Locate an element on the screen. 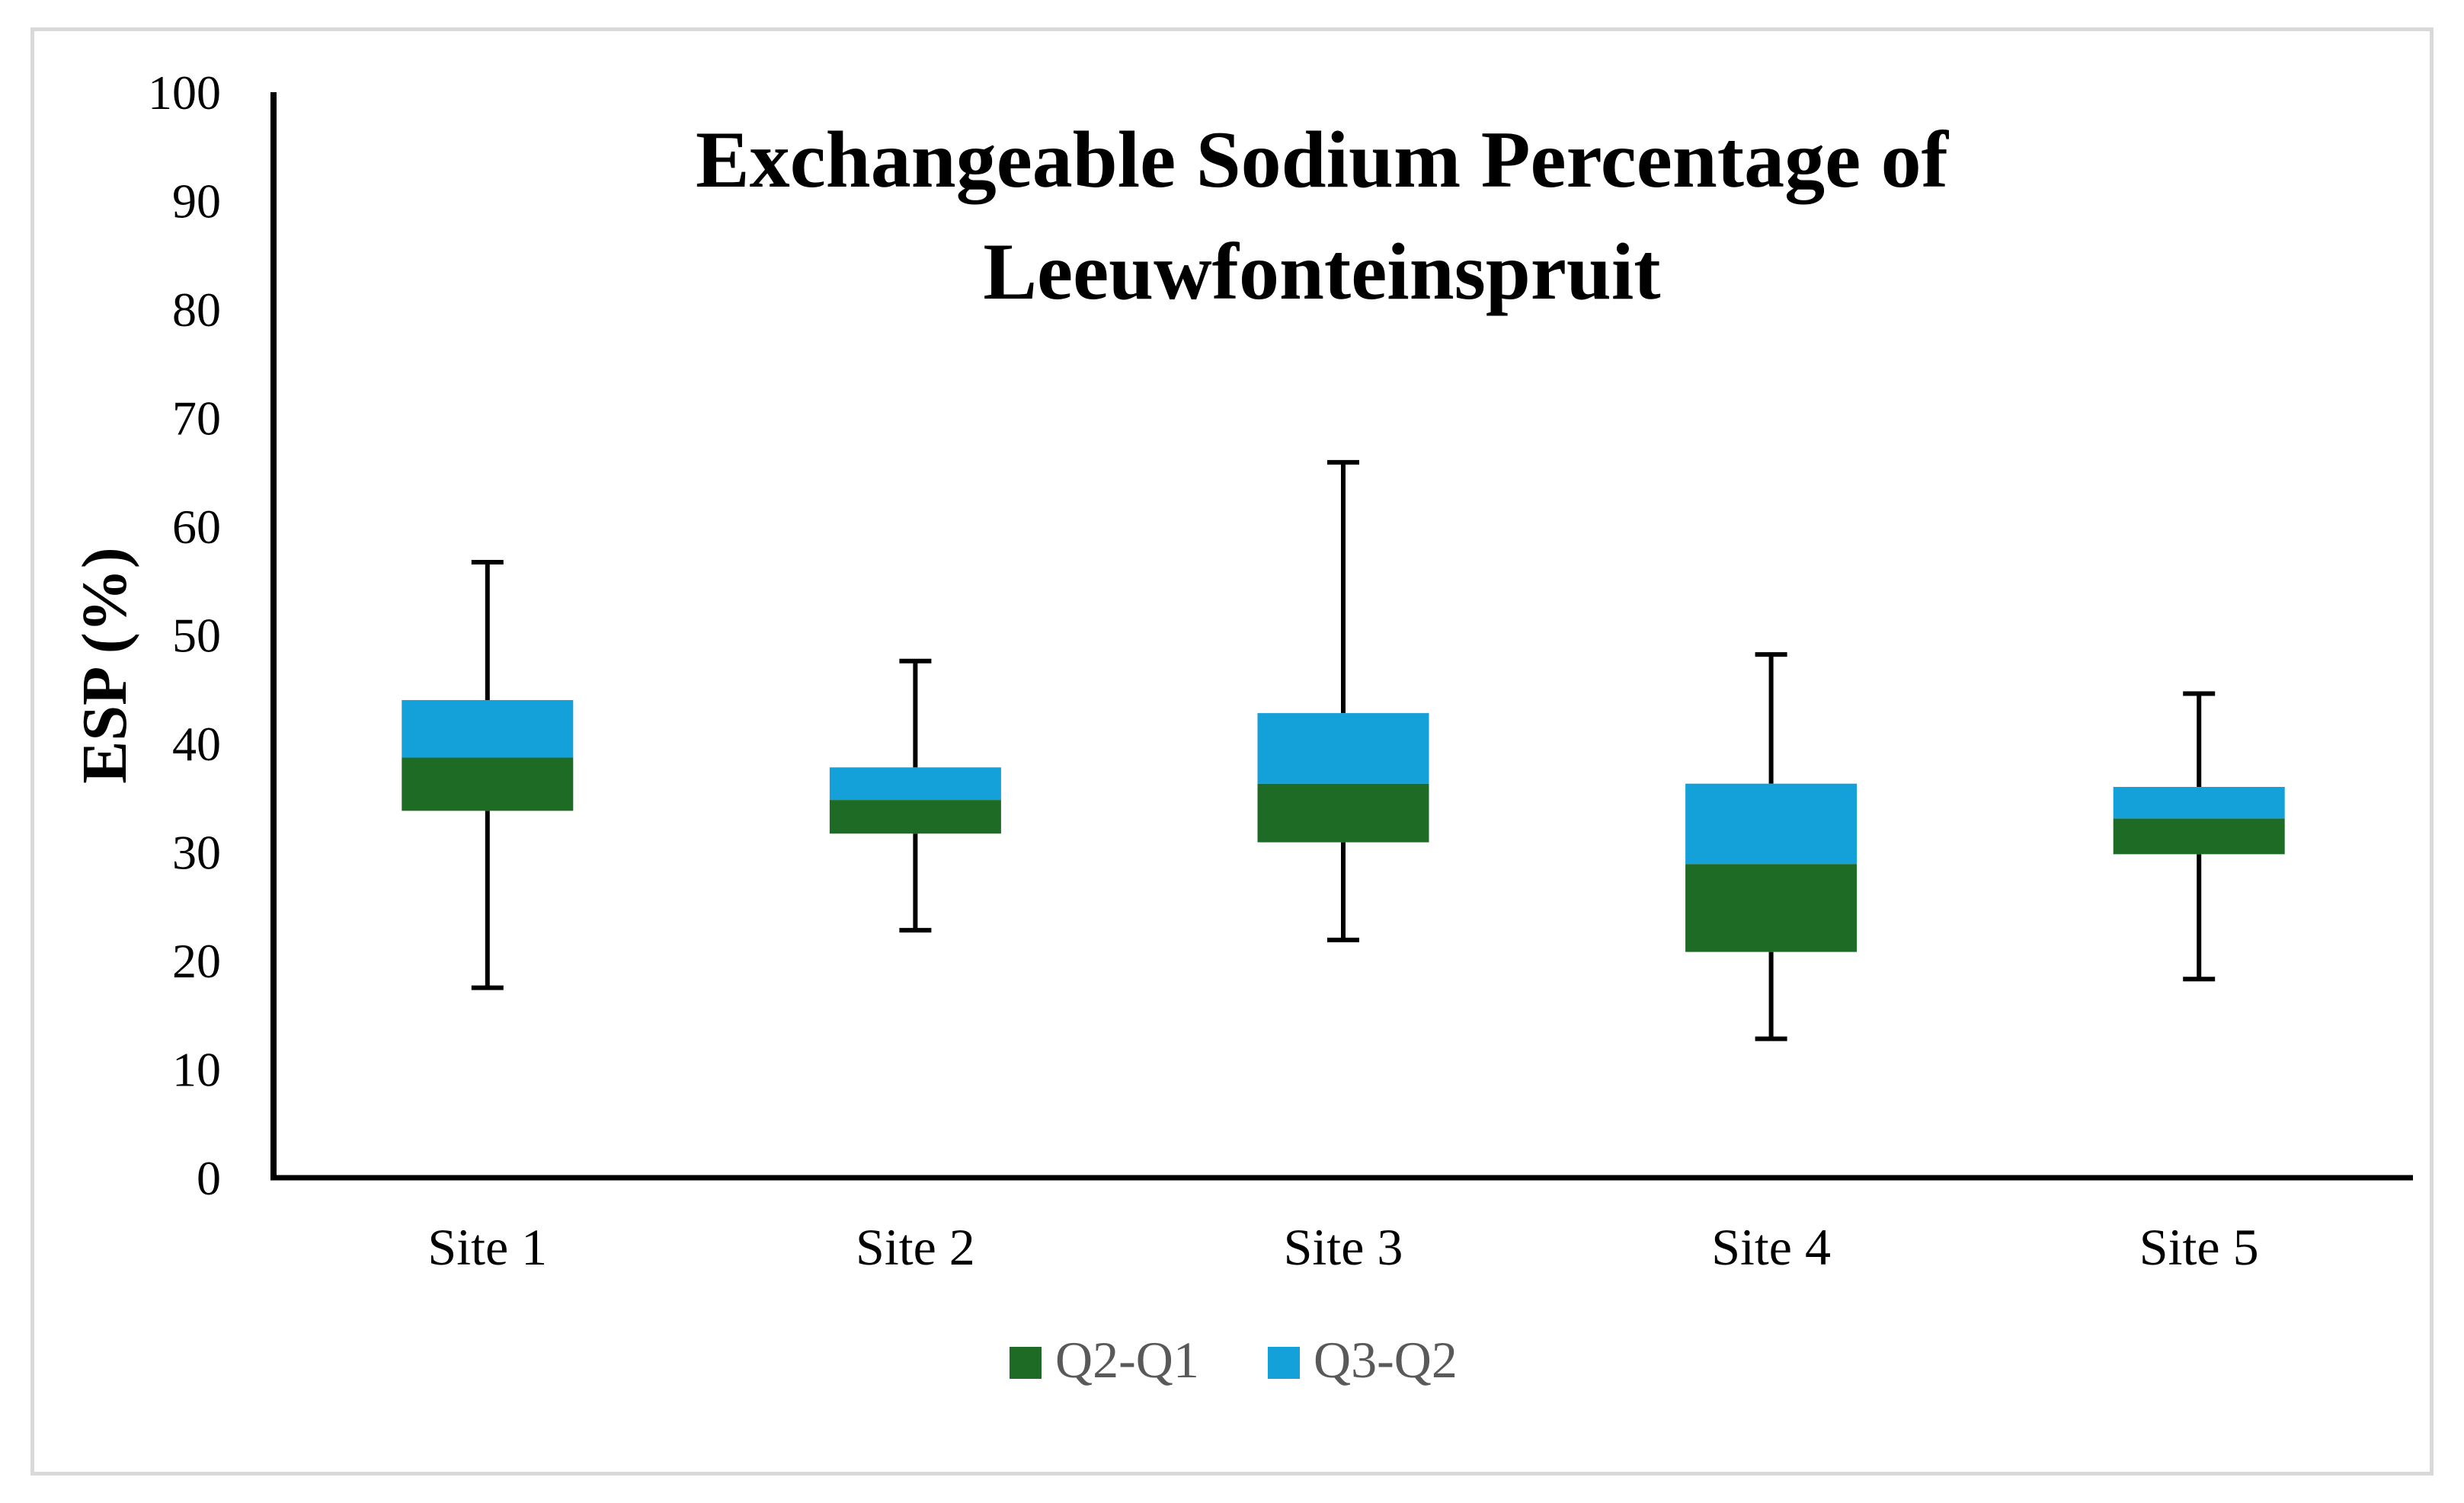  legend-label-q3-q2: Q3-Q2 is located at coordinates (1386, 1360).